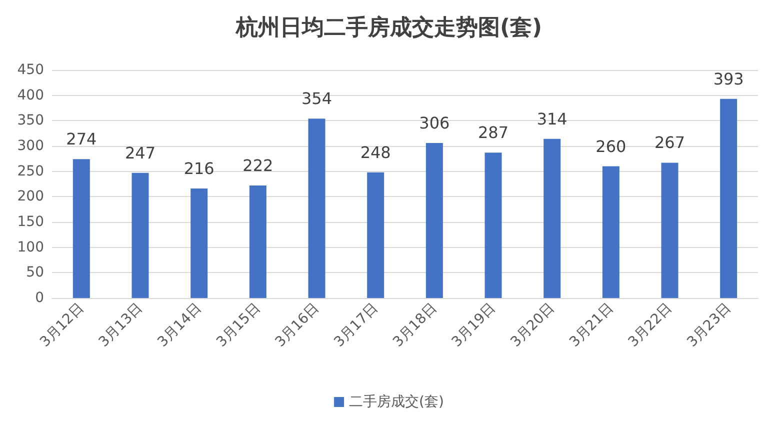 The height and width of the screenshot is (434, 778). I want to click on x-tick-label: 3月18日, so click(415, 325).